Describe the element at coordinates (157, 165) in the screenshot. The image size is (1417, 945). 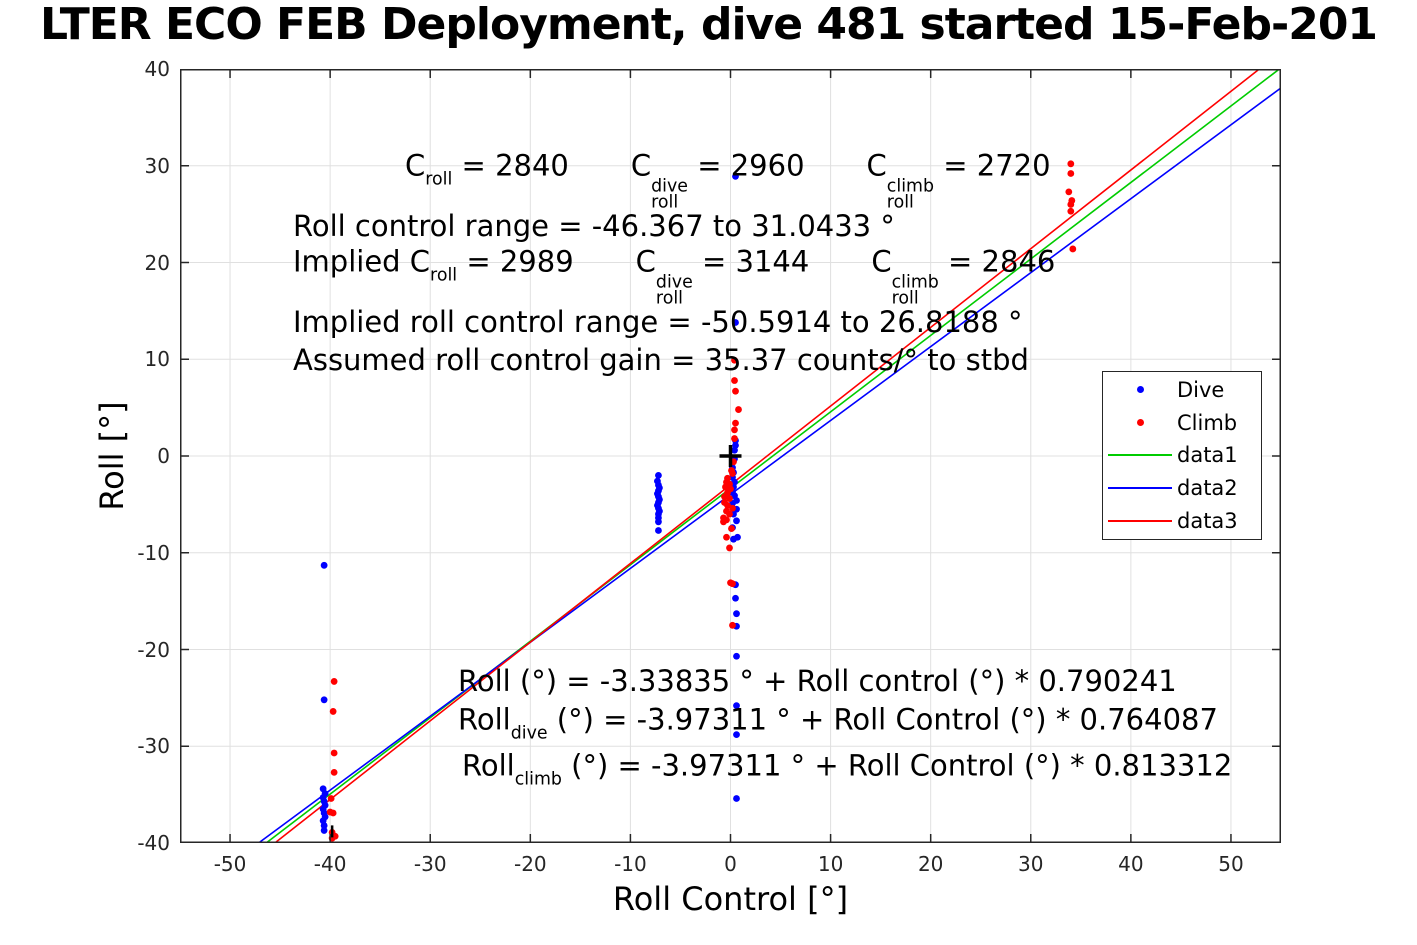
I see `y-tick-label: 30` at that location.